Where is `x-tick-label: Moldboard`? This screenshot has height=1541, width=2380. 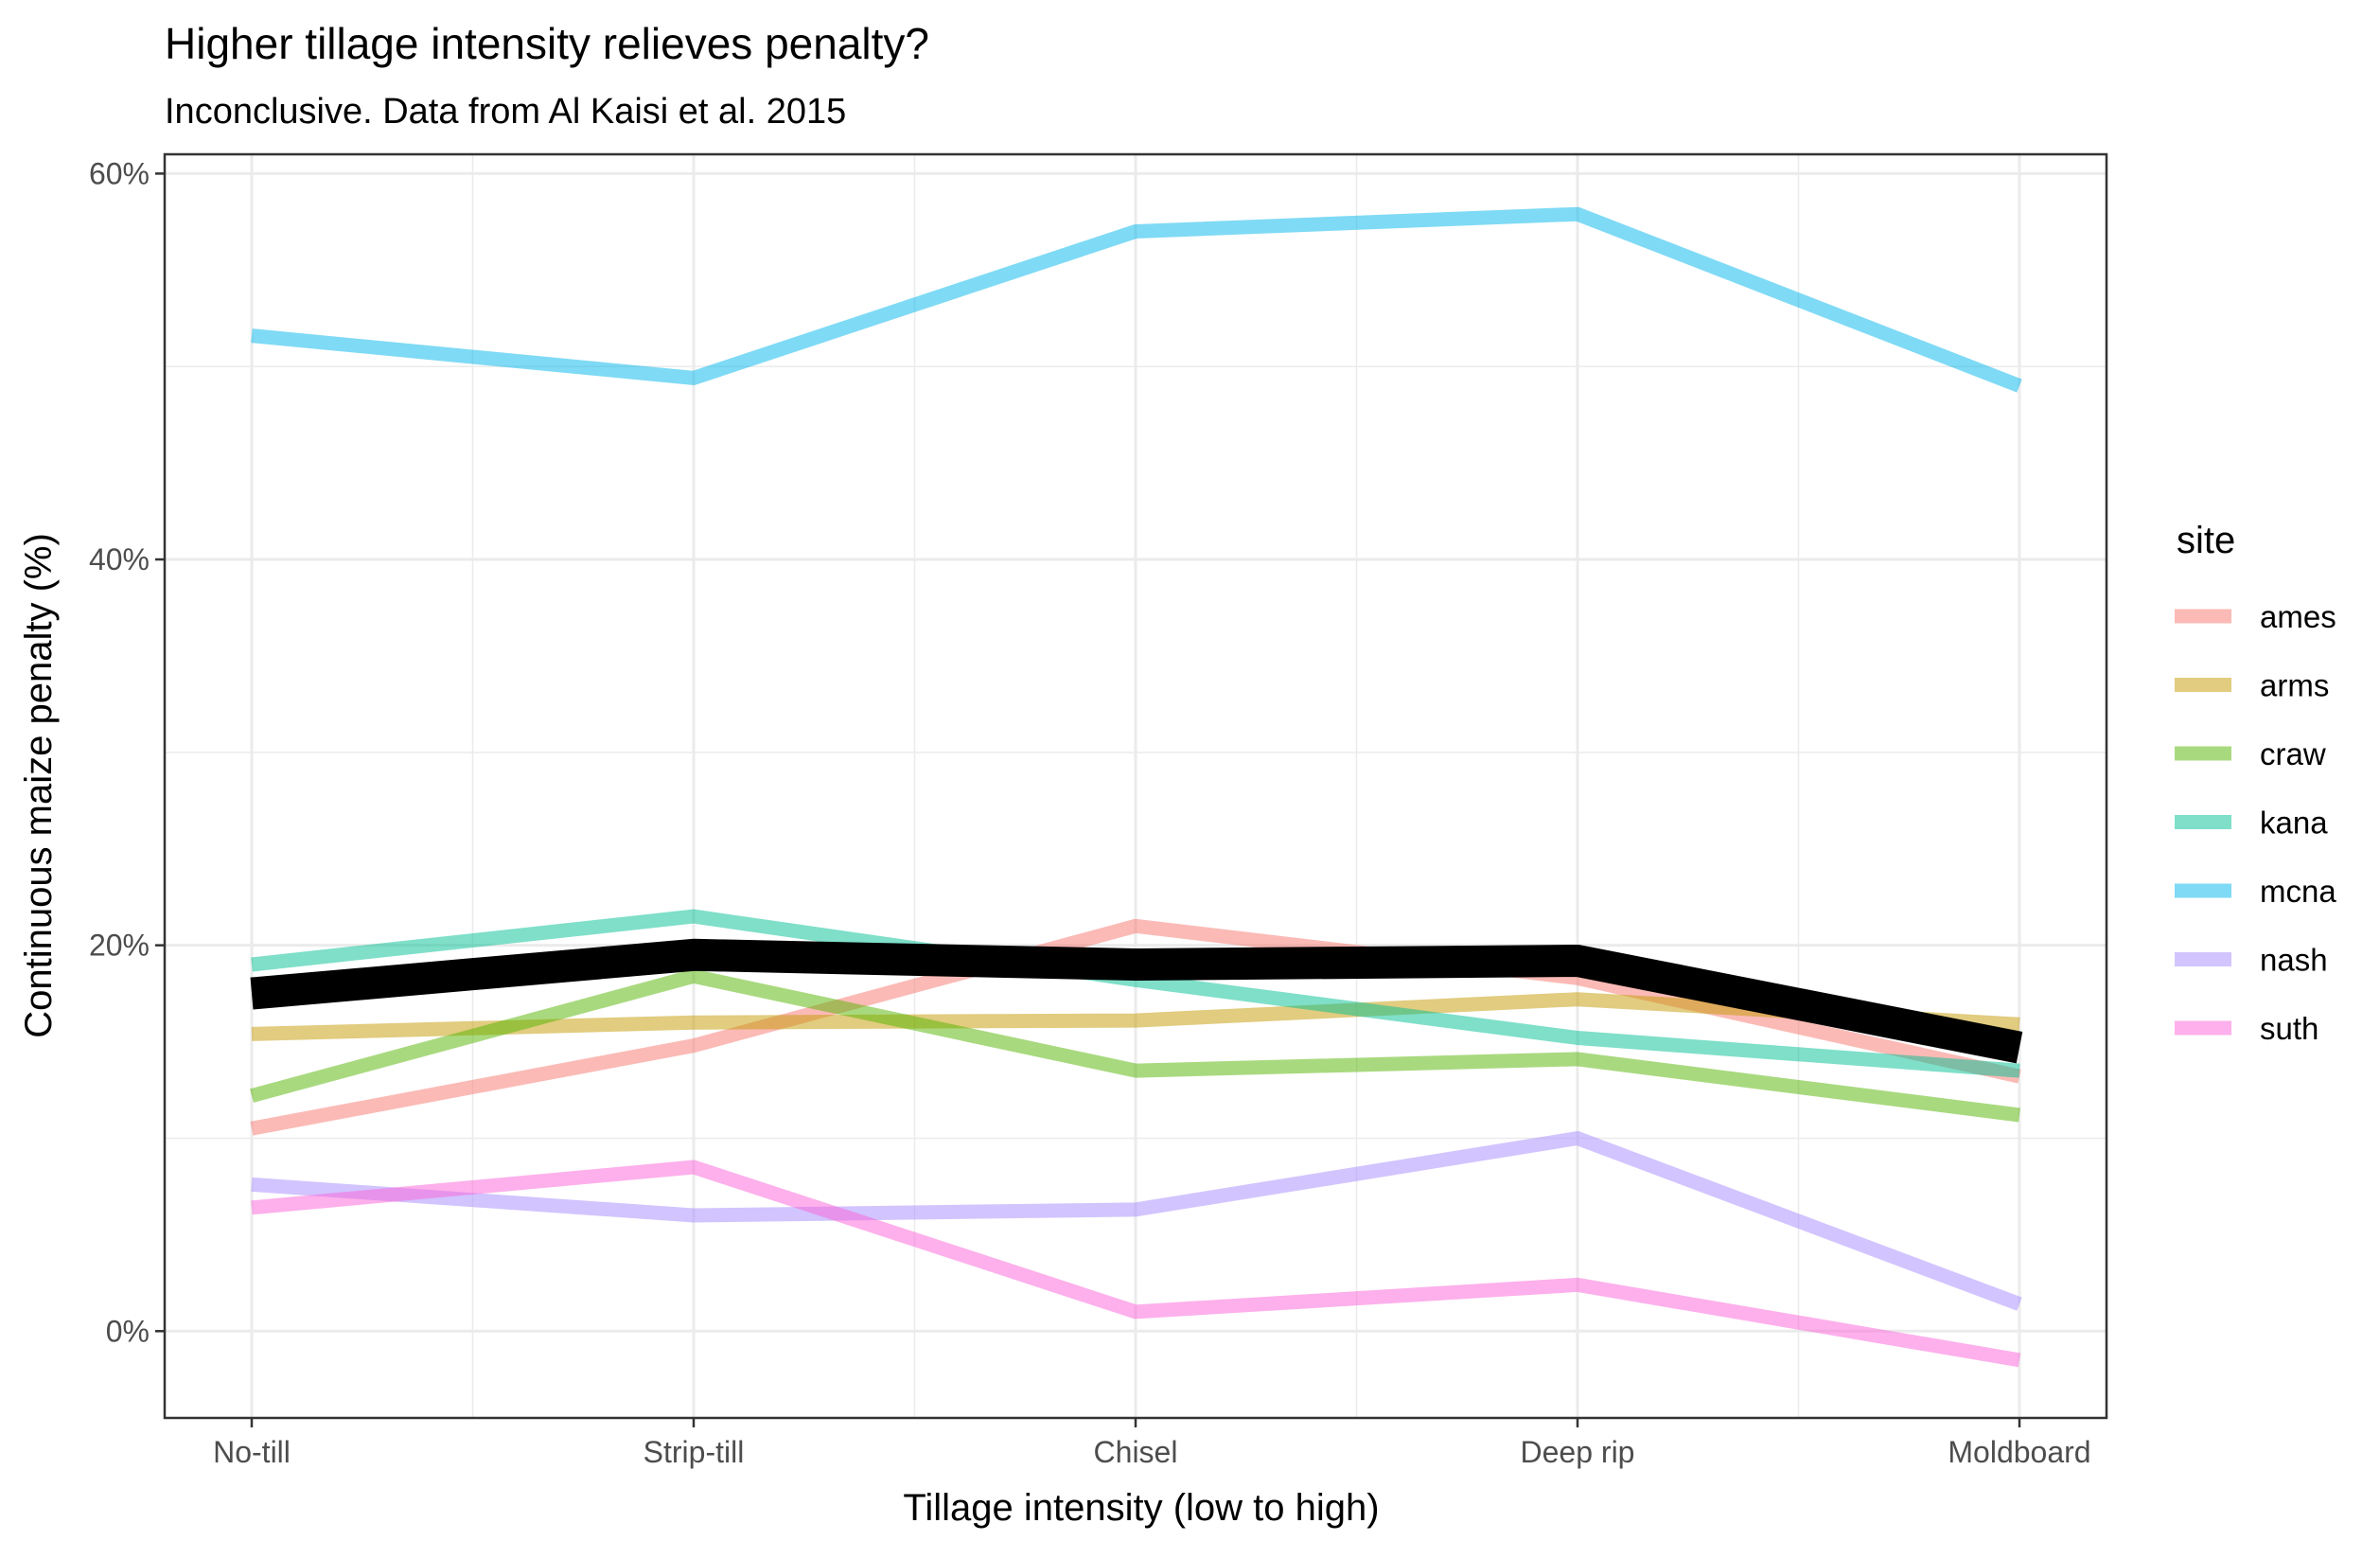 x-tick-label: Moldboard is located at coordinates (2019, 1452).